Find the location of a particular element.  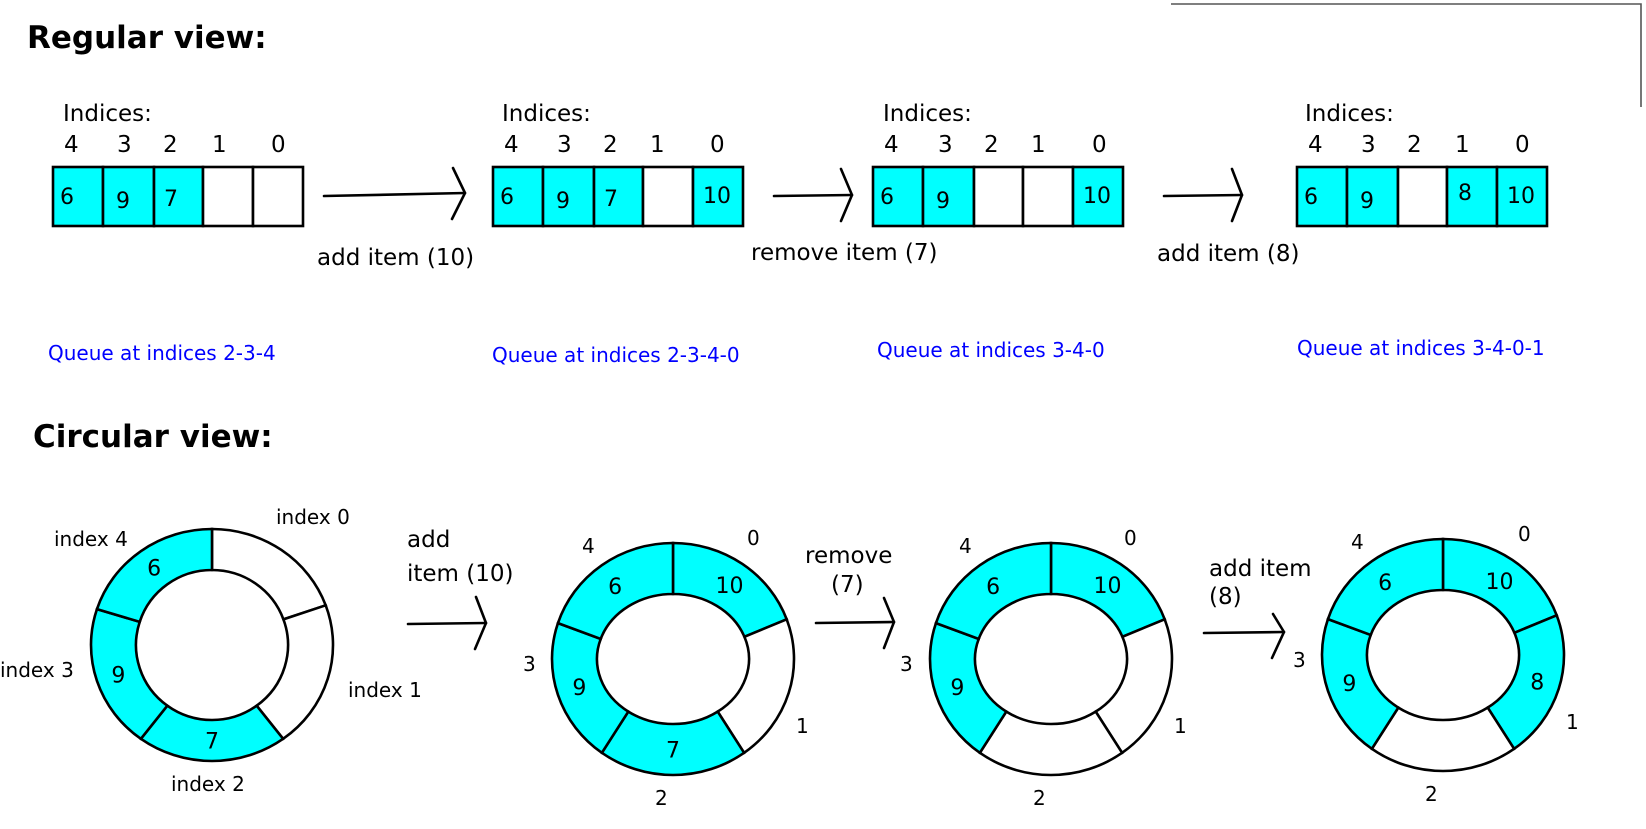

queue-caption: Queue at indices 2-3-4 is located at coordinates (162, 353).